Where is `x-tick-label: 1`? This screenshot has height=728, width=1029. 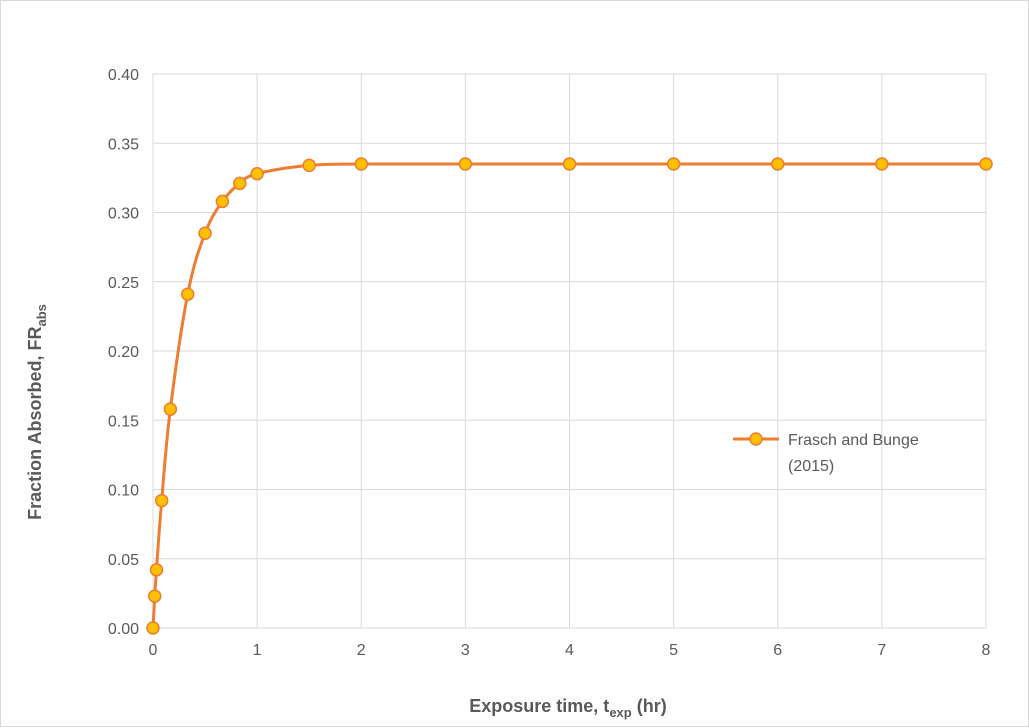 x-tick-label: 1 is located at coordinates (257, 650).